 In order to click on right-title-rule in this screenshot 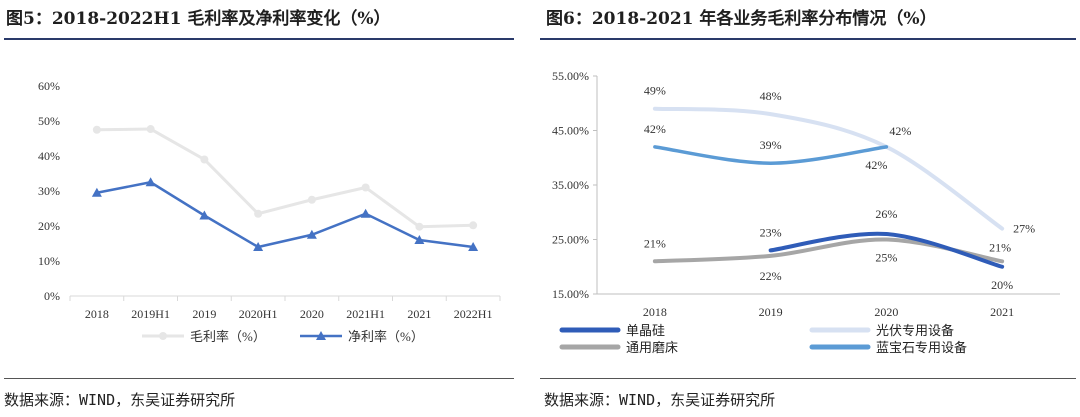, I will do `click(808, 39)`.